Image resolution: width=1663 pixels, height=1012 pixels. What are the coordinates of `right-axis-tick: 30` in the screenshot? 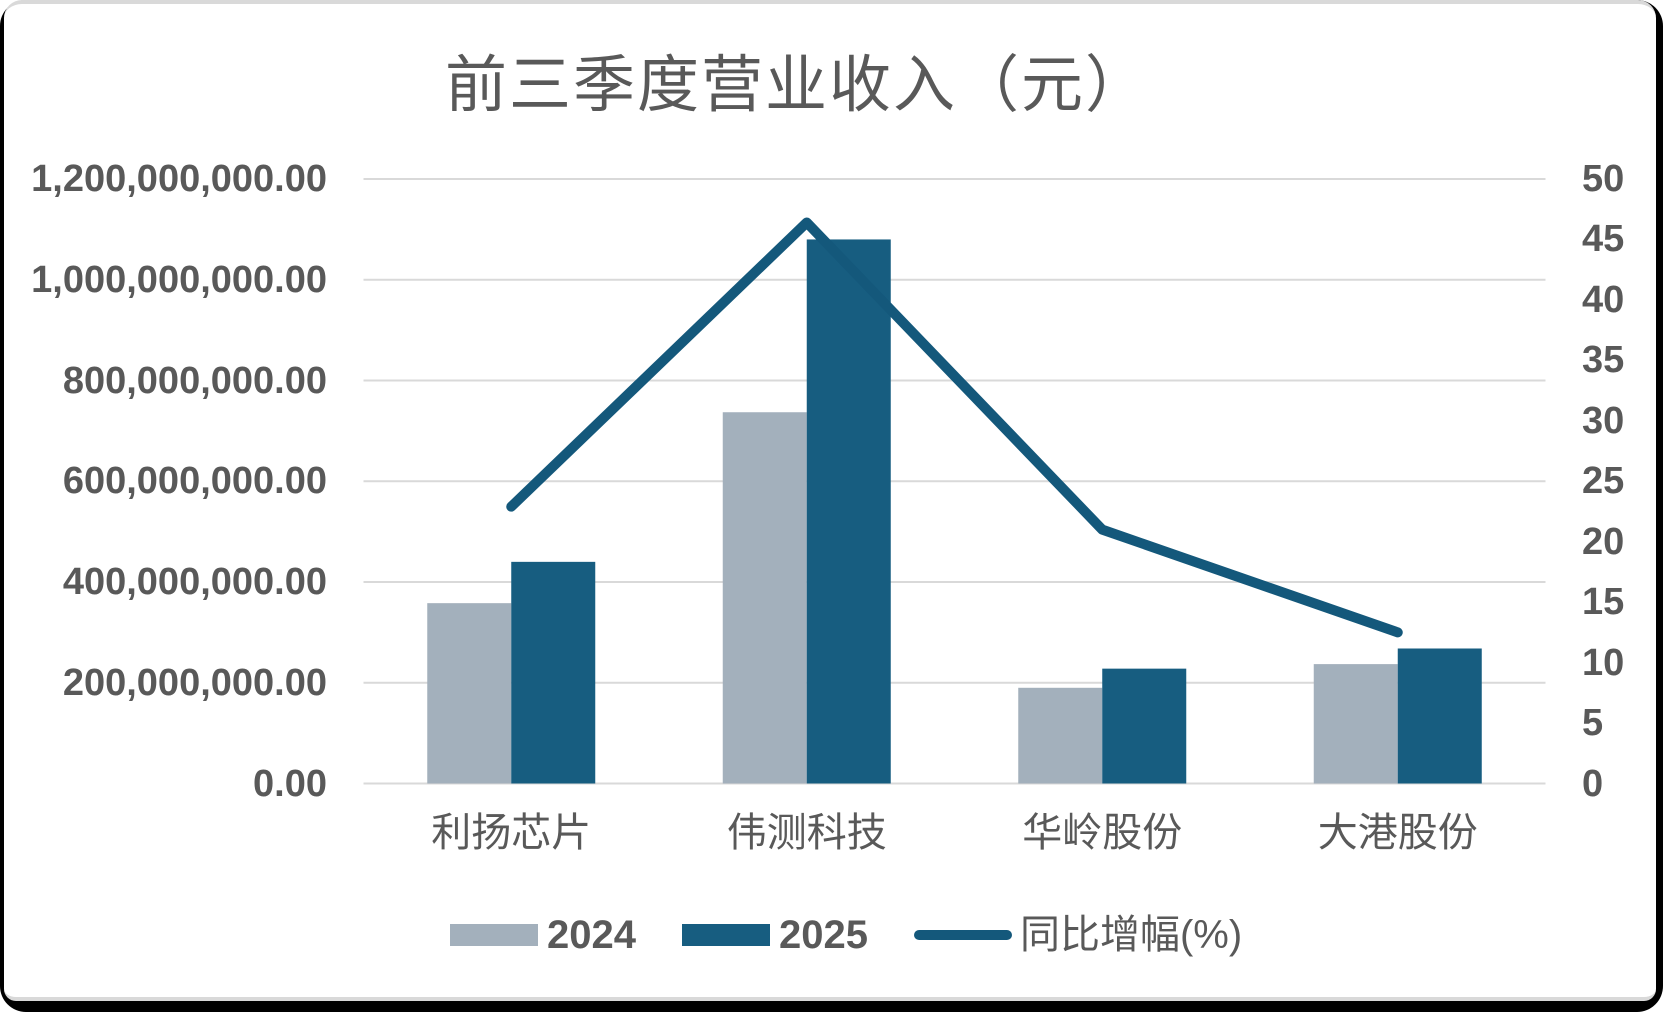 It's located at (1603, 420).